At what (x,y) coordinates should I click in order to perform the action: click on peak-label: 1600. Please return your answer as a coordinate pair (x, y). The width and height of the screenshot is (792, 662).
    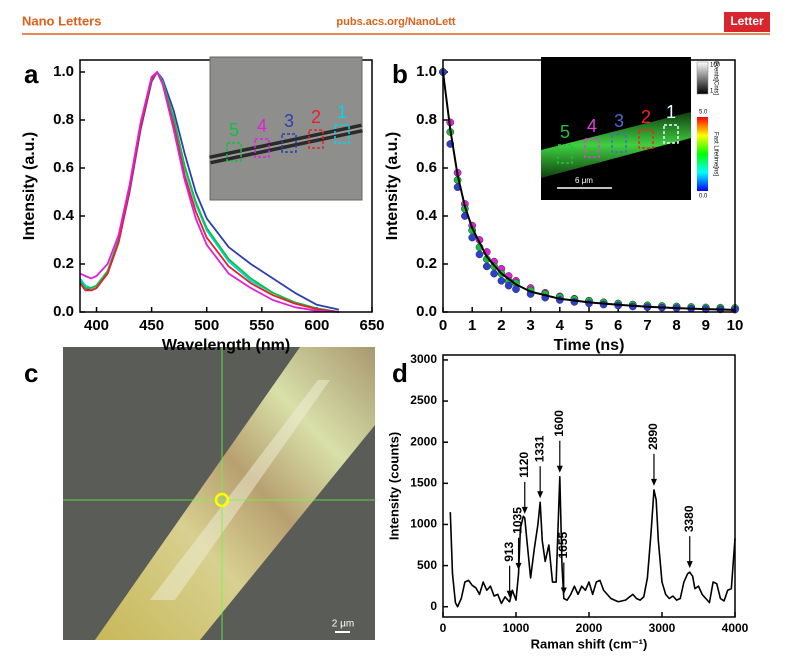
    Looking at the image, I should click on (559, 423).